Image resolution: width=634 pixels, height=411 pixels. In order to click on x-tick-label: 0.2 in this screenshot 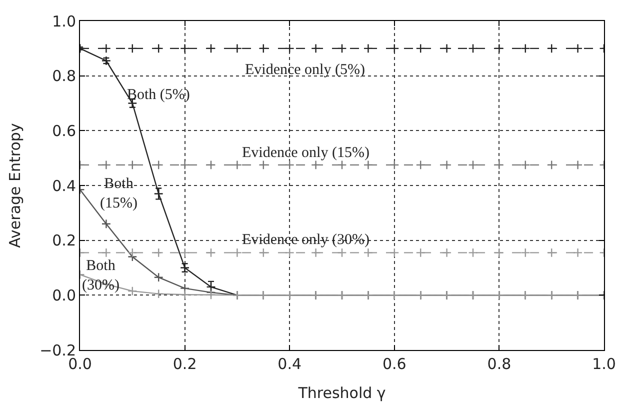, I will do `click(184, 364)`.